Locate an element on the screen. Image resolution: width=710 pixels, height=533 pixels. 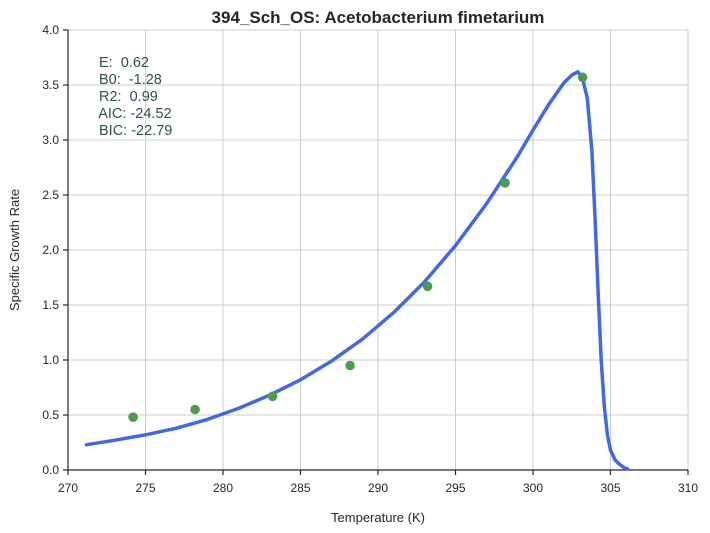
x-tick-label: 300 is located at coordinates (533, 488).